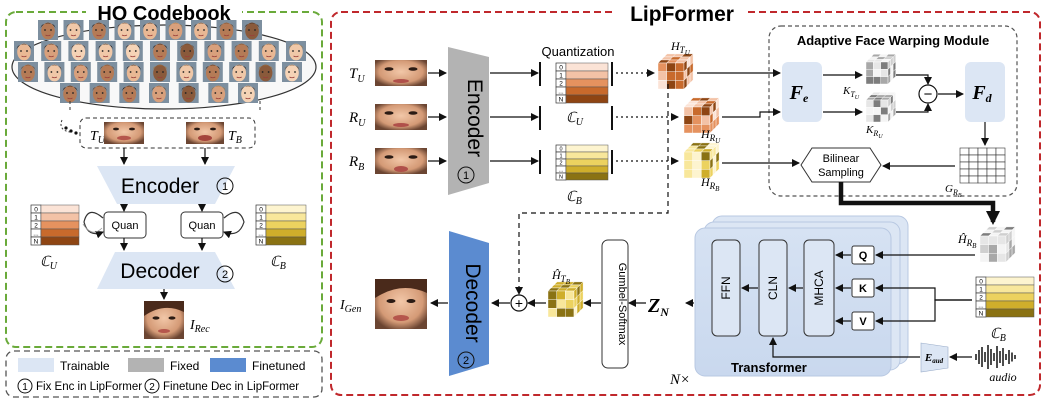 This screenshot has height=405, width=1045. Describe the element at coordinates (841, 159) in the screenshot. I see `bilinear-line1: Bilinear` at that location.